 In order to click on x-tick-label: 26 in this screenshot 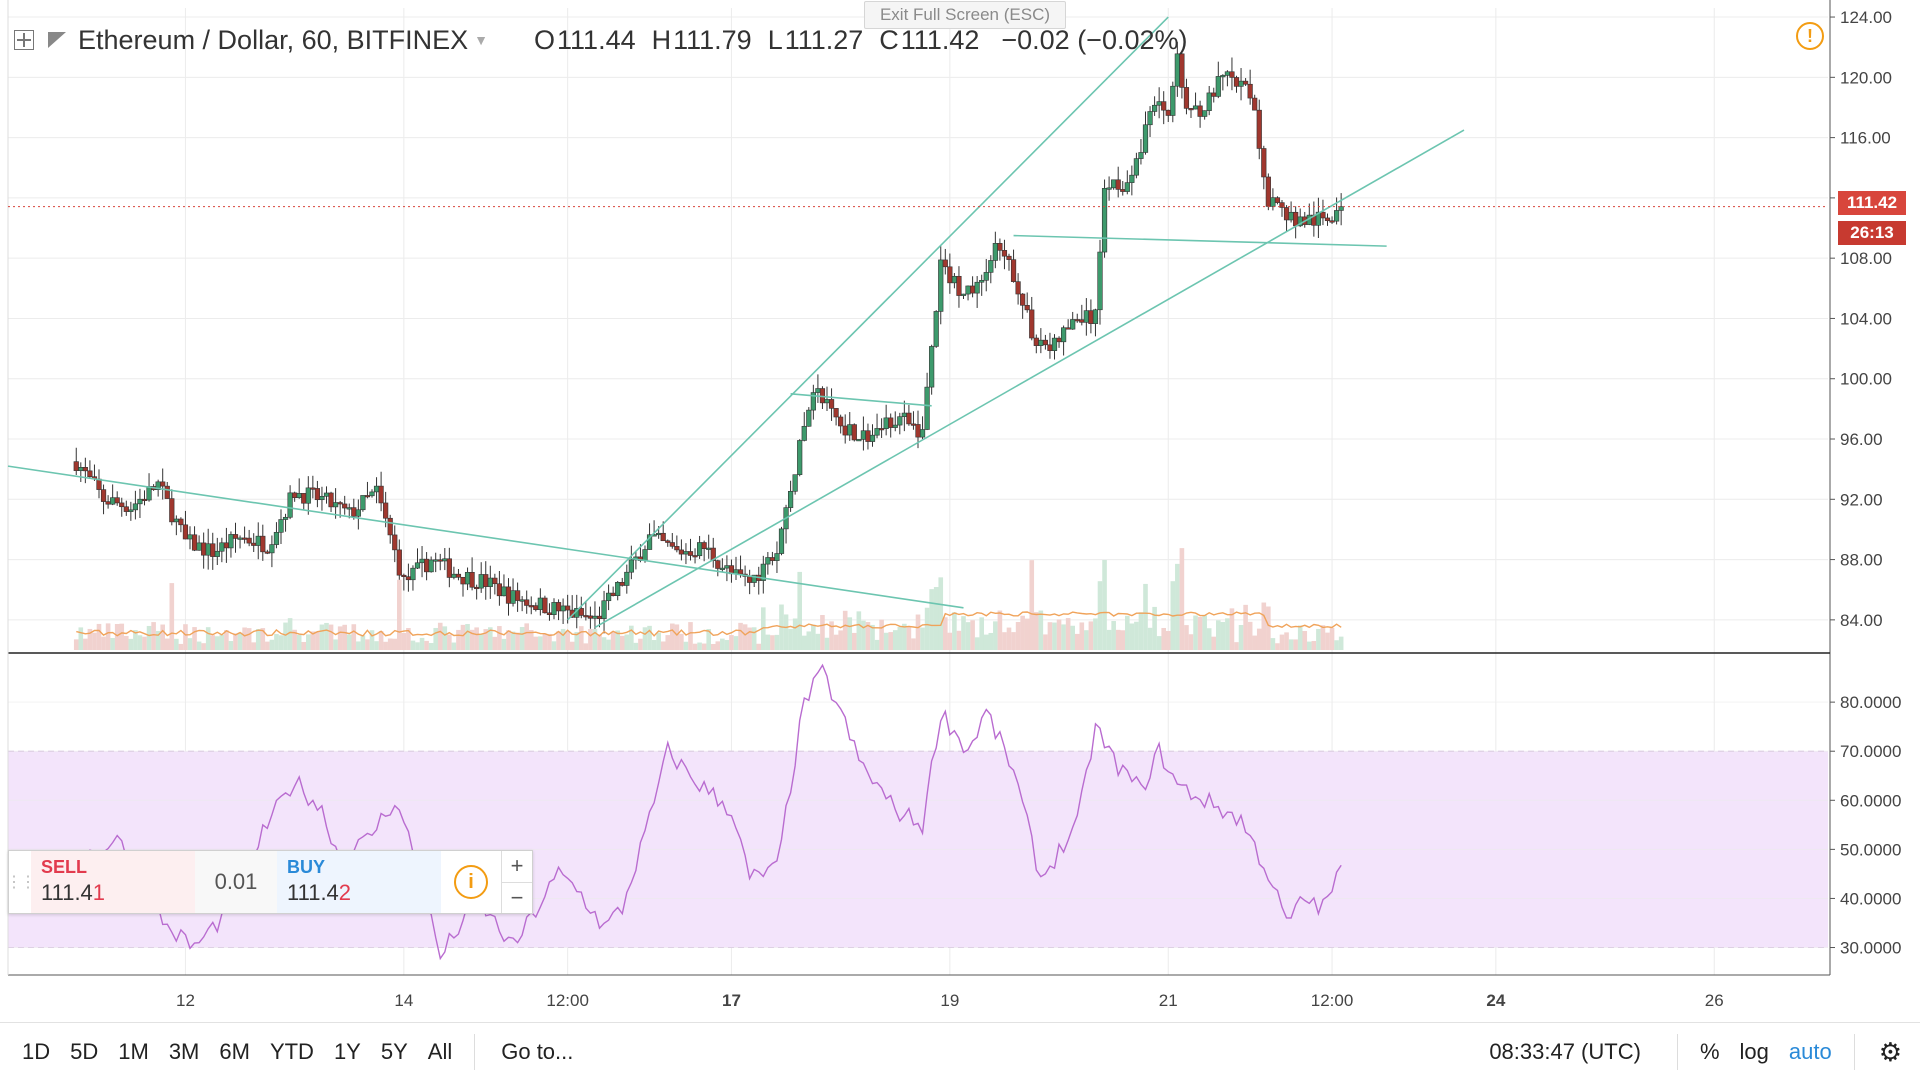, I will do `click(1714, 1000)`.